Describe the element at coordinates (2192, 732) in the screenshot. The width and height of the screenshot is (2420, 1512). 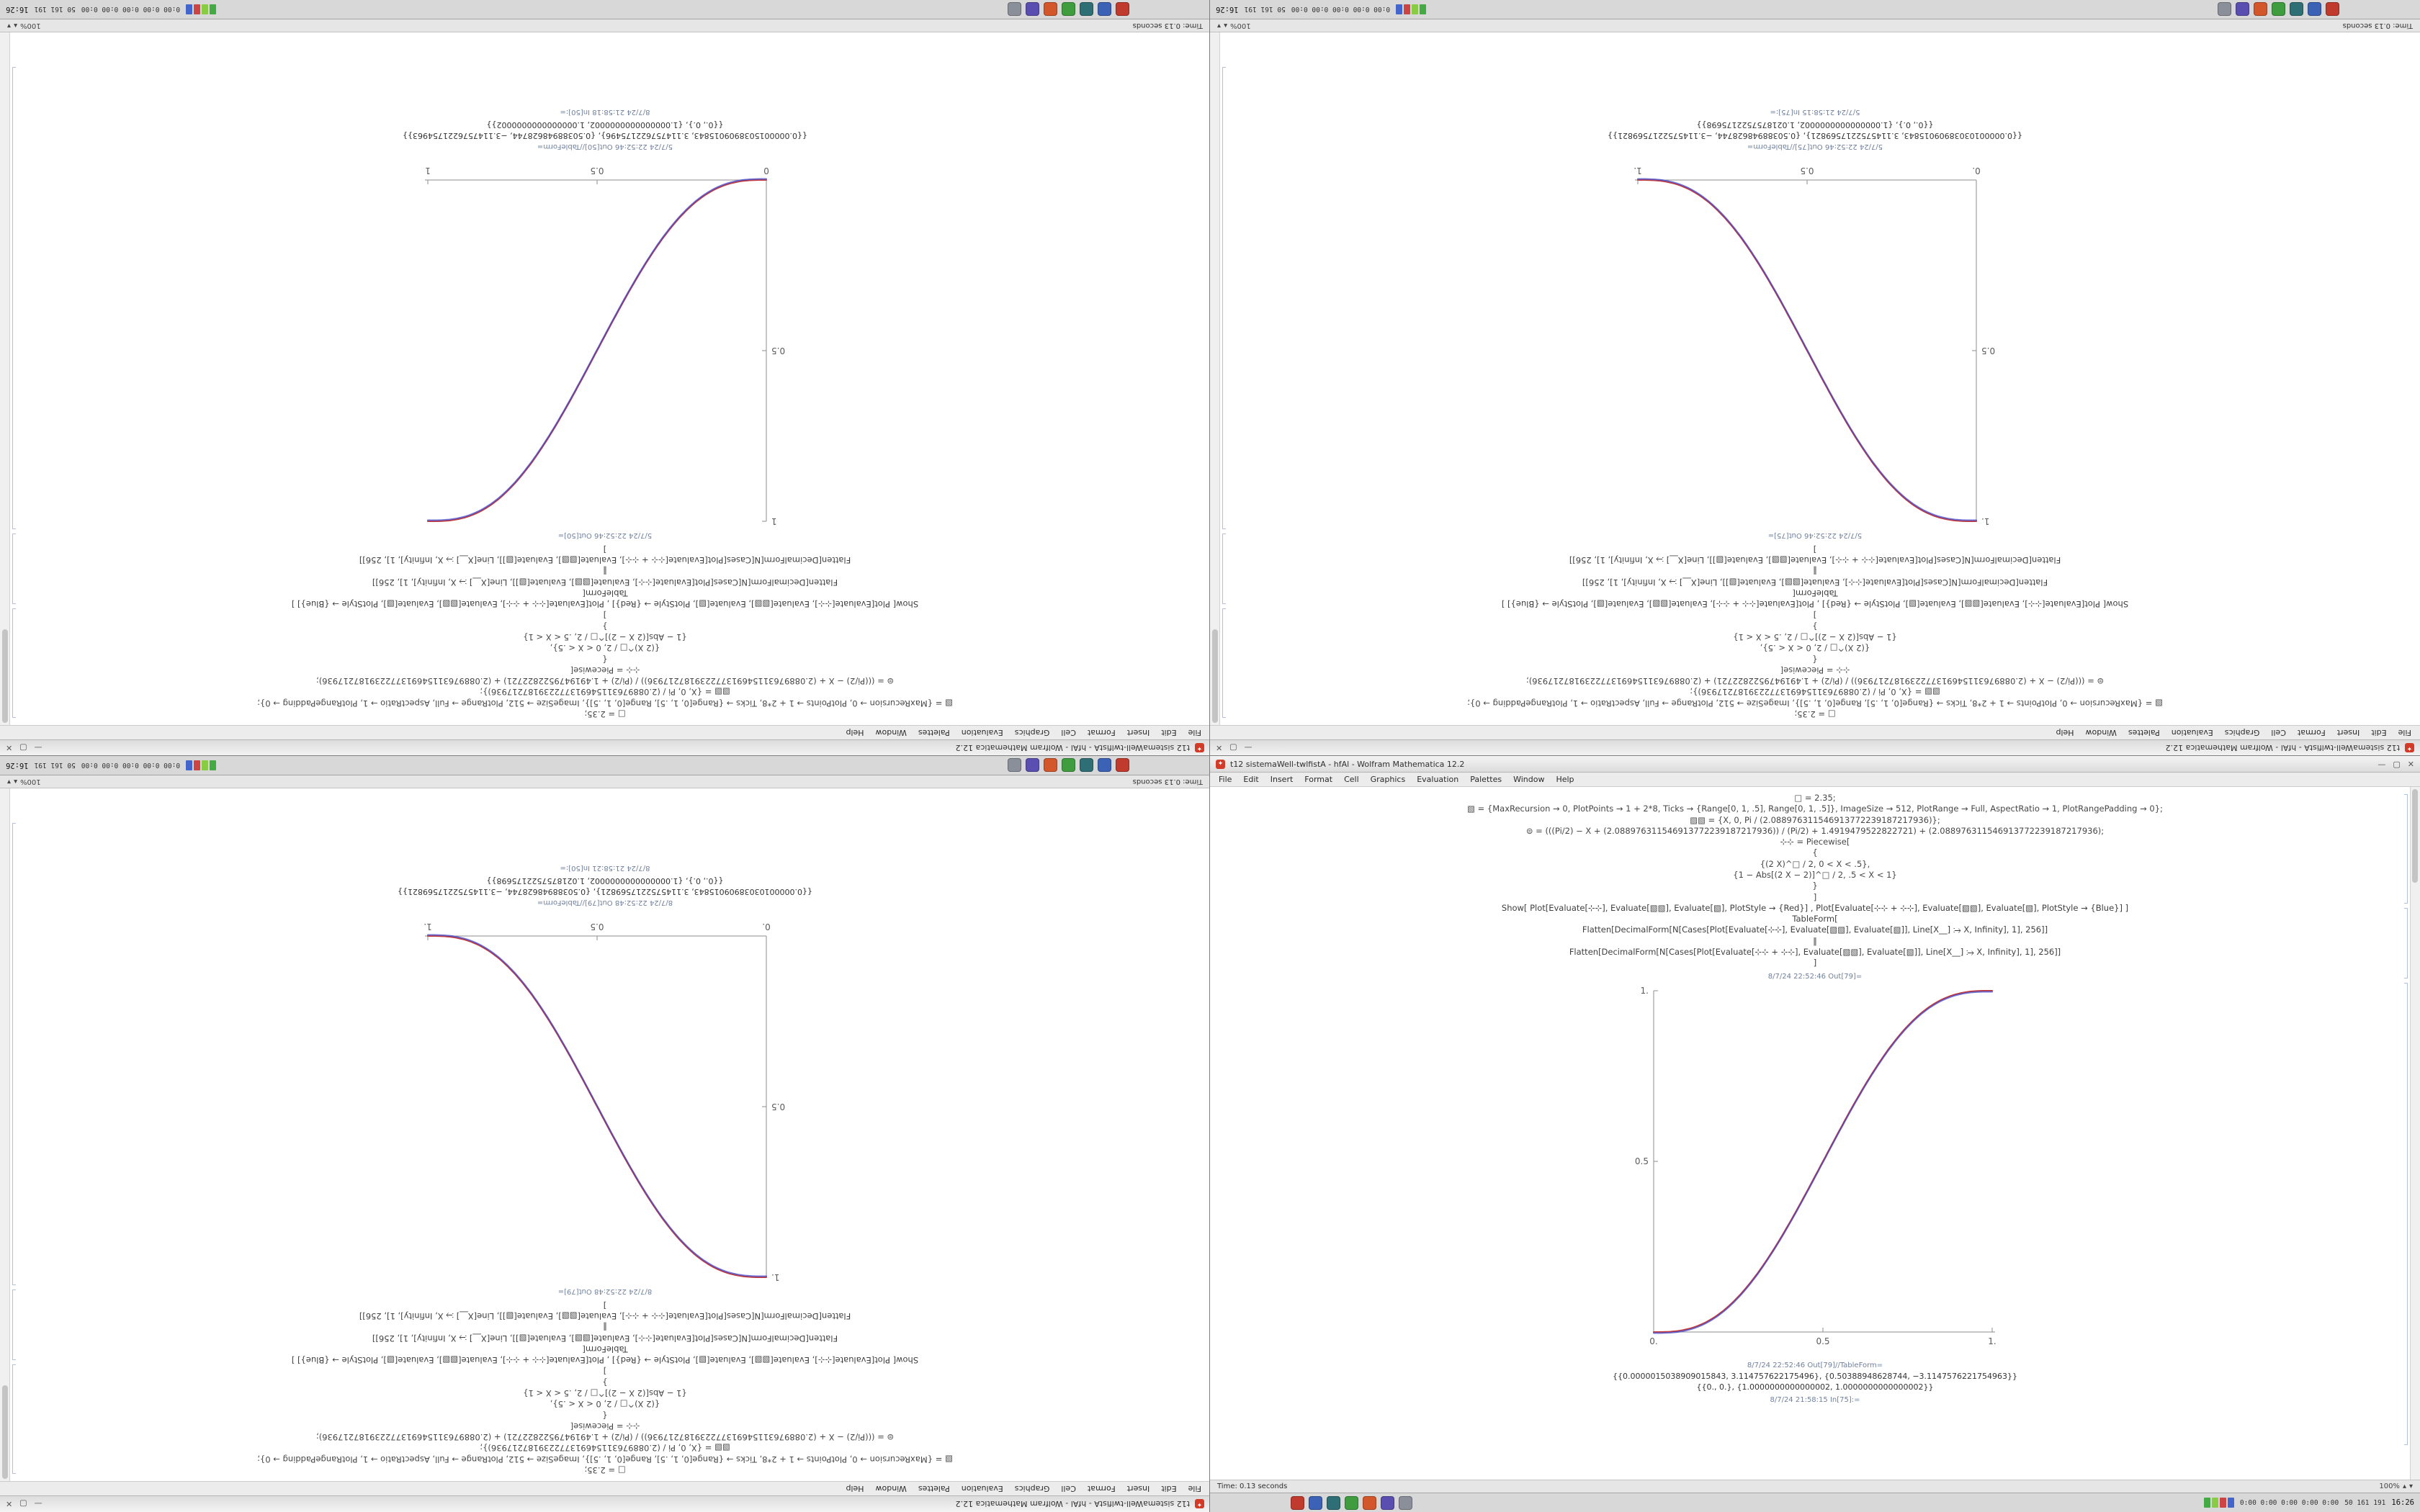
I see `menu-item: Evaluation` at that location.